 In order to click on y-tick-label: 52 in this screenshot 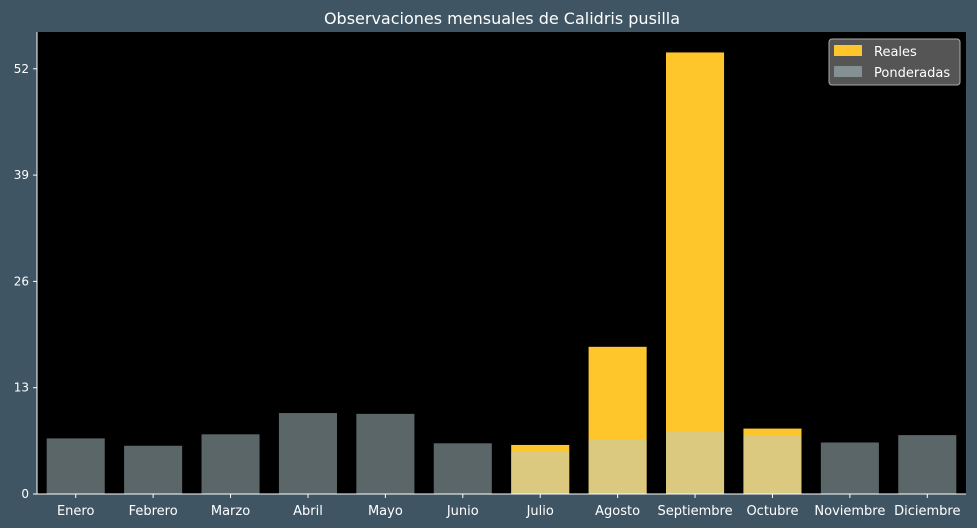, I will do `click(21, 69)`.